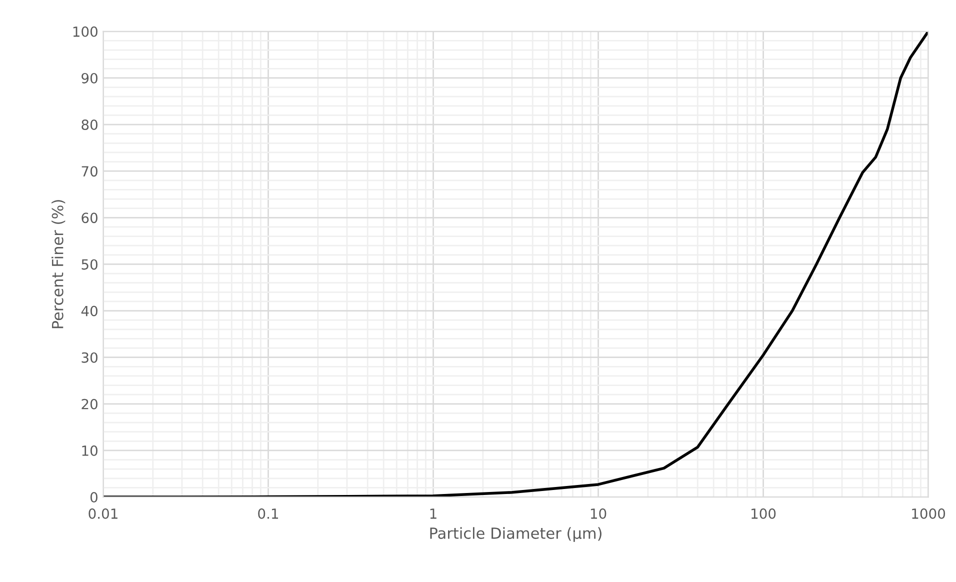 Image resolution: width=956 pixels, height=582 pixels. Describe the element at coordinates (929, 513) in the screenshot. I see `x-tick-label: 1000` at that location.